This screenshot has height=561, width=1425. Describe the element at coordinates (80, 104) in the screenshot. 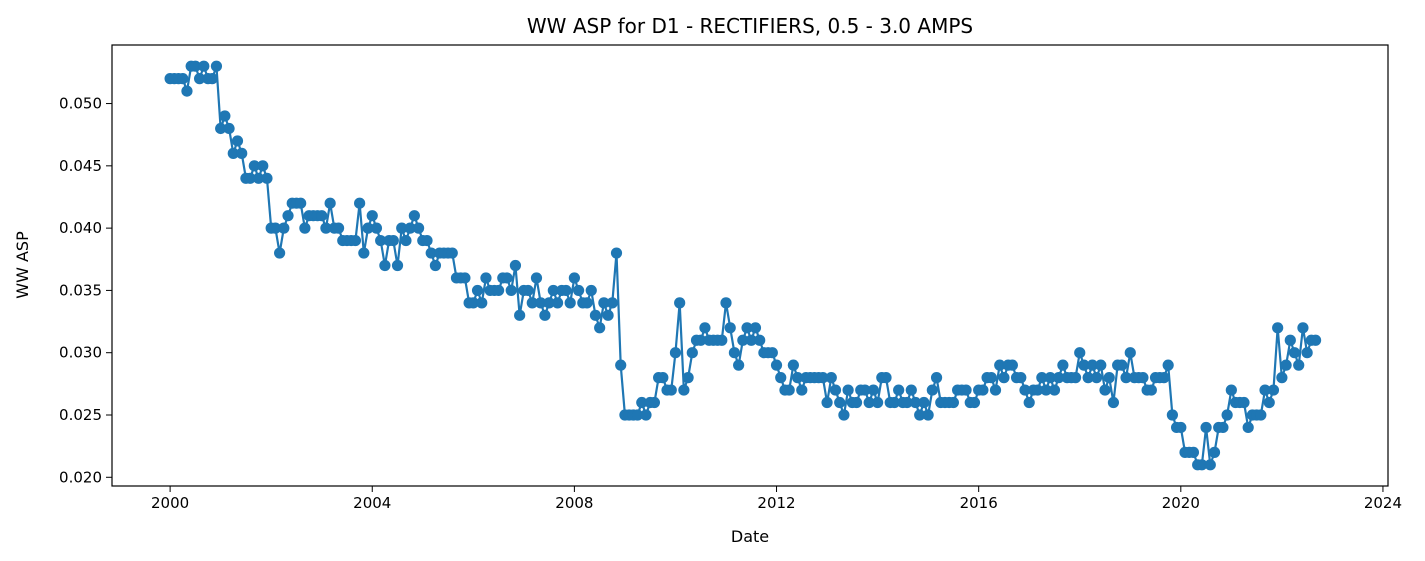

I see `y-tick-label: 0.050` at that location.